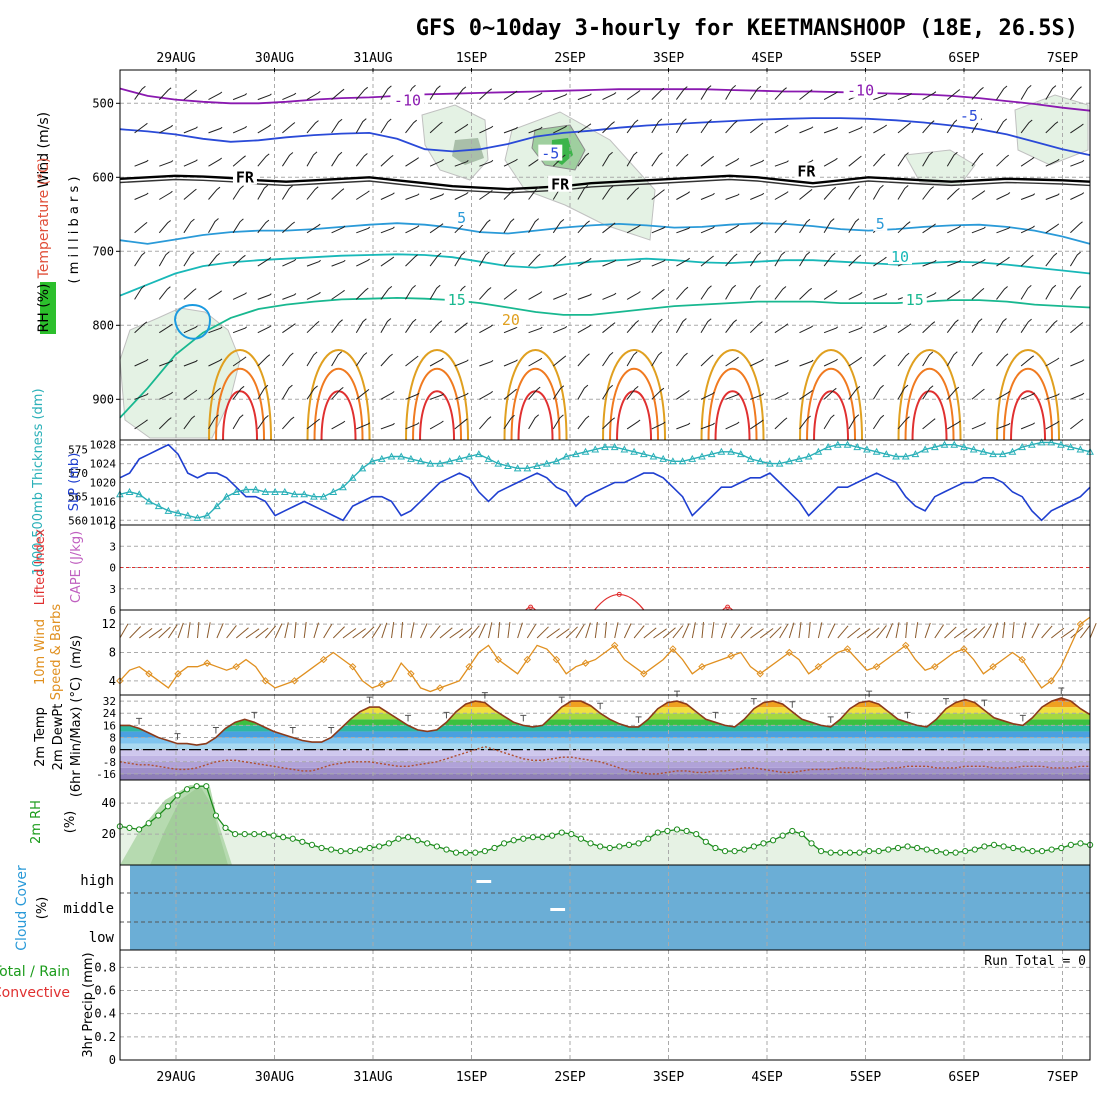  I want to click on temp2m-tick-label: -8, so click(109, 762).